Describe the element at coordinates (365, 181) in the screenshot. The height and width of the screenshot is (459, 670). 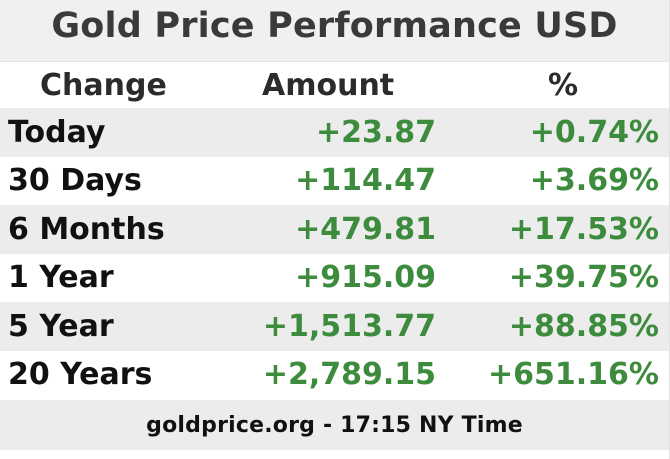
I see `row-amount: +114.47` at that location.